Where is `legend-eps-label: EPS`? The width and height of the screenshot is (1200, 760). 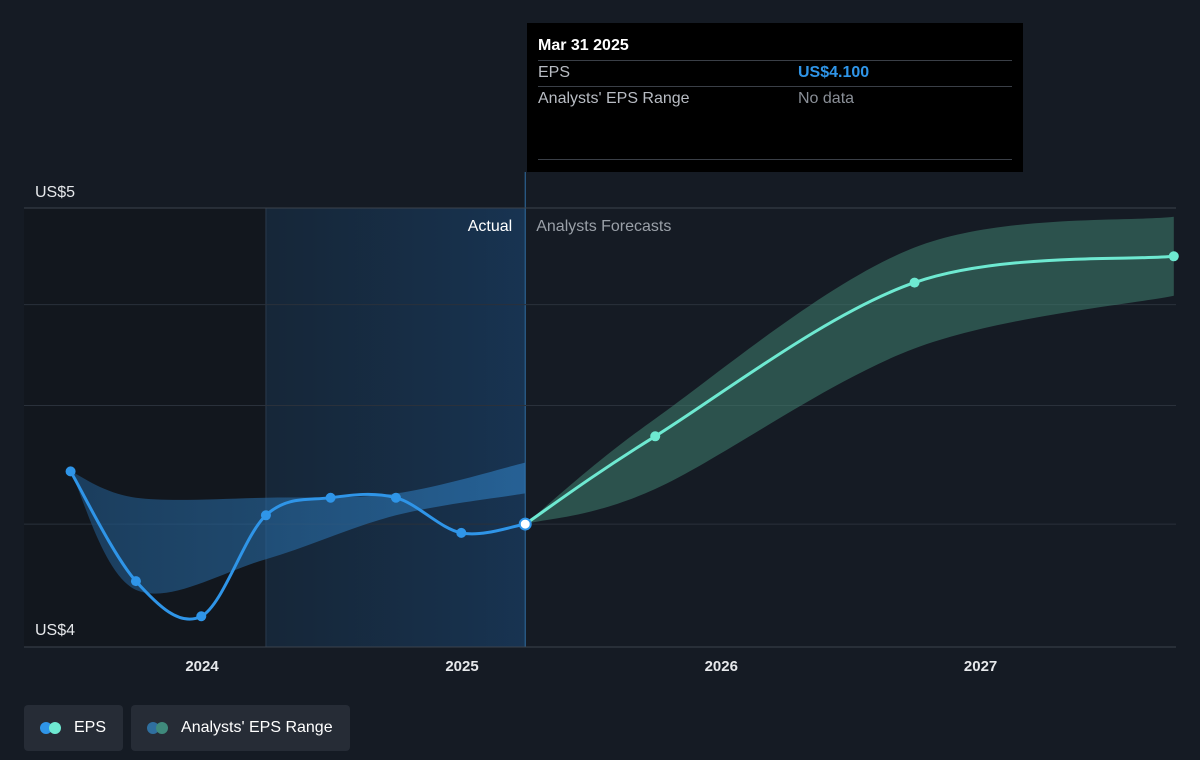 legend-eps-label: EPS is located at coordinates (90, 727).